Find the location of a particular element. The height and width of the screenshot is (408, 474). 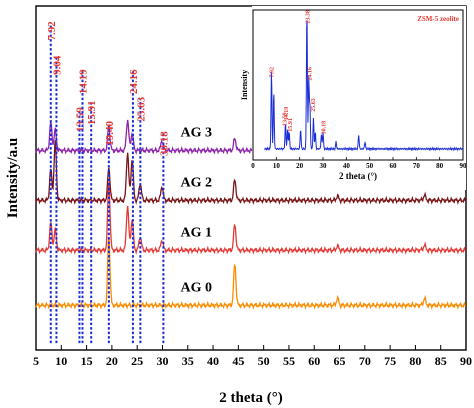

x-tick-label-2: 15 is located at coordinates (87, 361).